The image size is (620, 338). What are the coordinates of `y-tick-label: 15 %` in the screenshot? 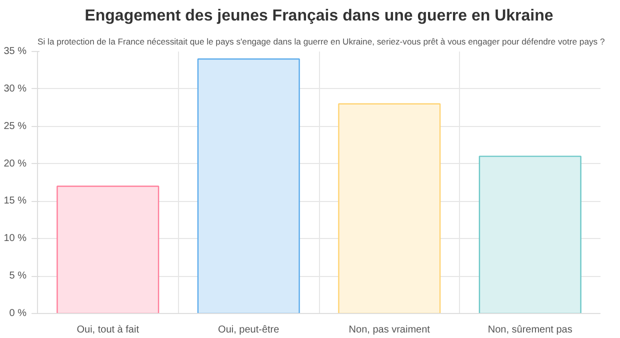 It's located at (15, 201).